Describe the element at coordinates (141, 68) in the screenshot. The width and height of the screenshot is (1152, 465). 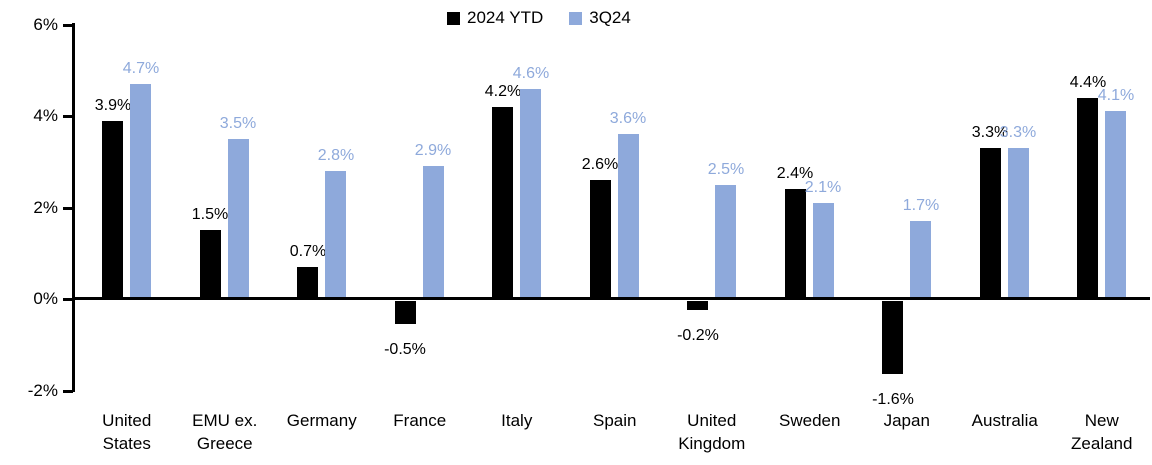
I see `bar-label: 4.7%` at that location.